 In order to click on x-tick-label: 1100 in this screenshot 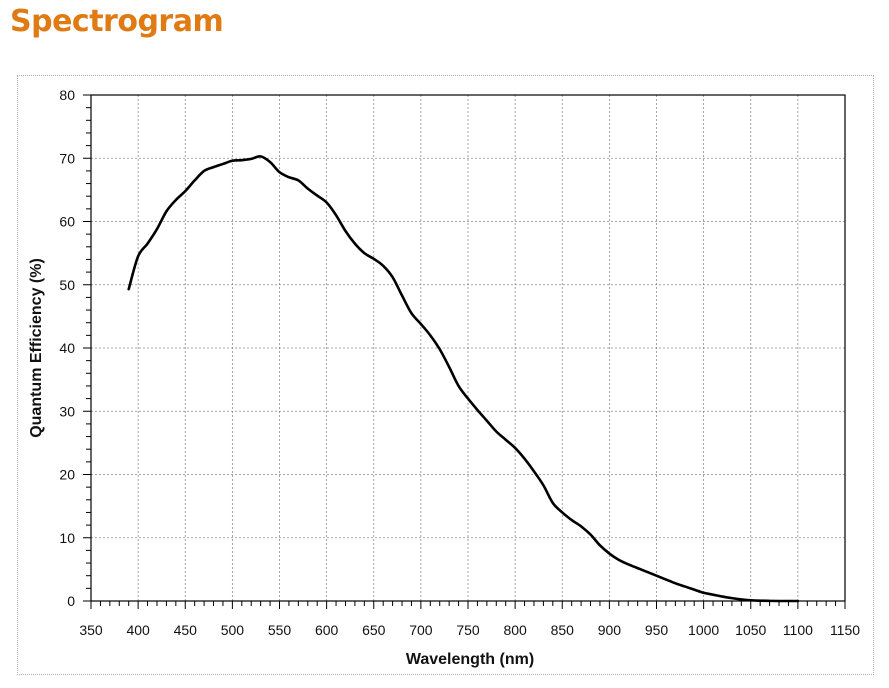, I will do `click(798, 630)`.